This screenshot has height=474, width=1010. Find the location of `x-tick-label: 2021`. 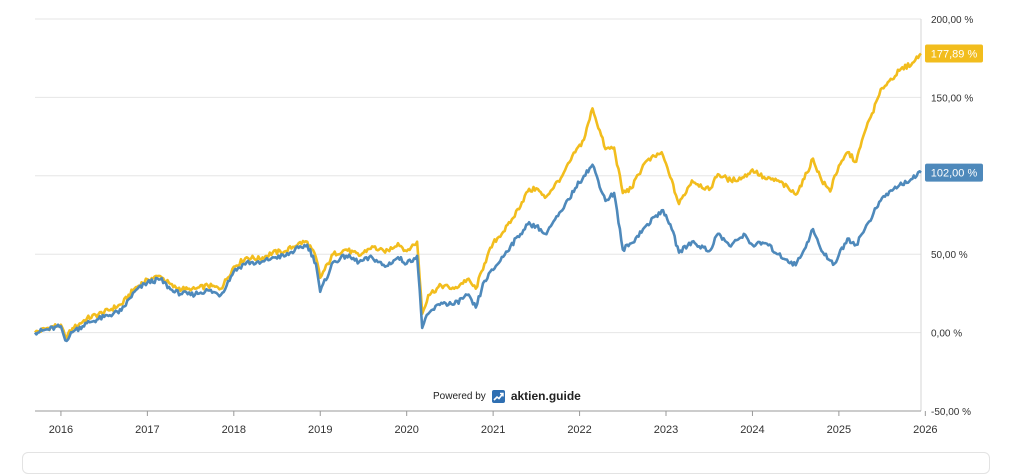

x-tick-label: 2021 is located at coordinates (493, 430).